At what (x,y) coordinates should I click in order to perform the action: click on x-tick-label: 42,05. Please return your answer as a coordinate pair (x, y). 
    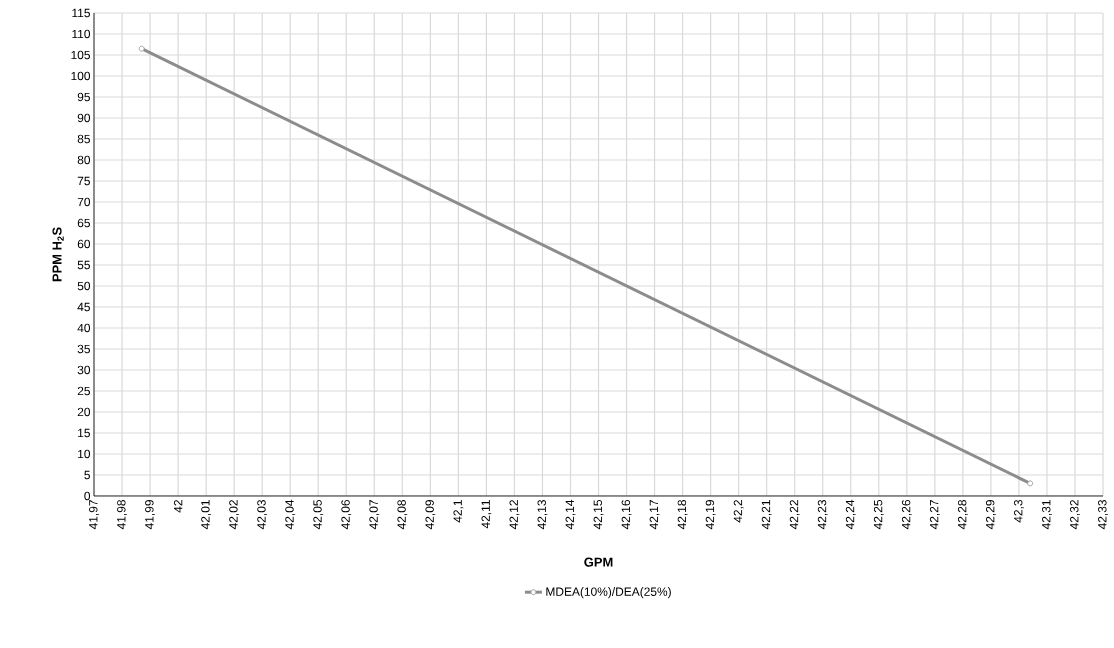
    Looking at the image, I should click on (318, 515).